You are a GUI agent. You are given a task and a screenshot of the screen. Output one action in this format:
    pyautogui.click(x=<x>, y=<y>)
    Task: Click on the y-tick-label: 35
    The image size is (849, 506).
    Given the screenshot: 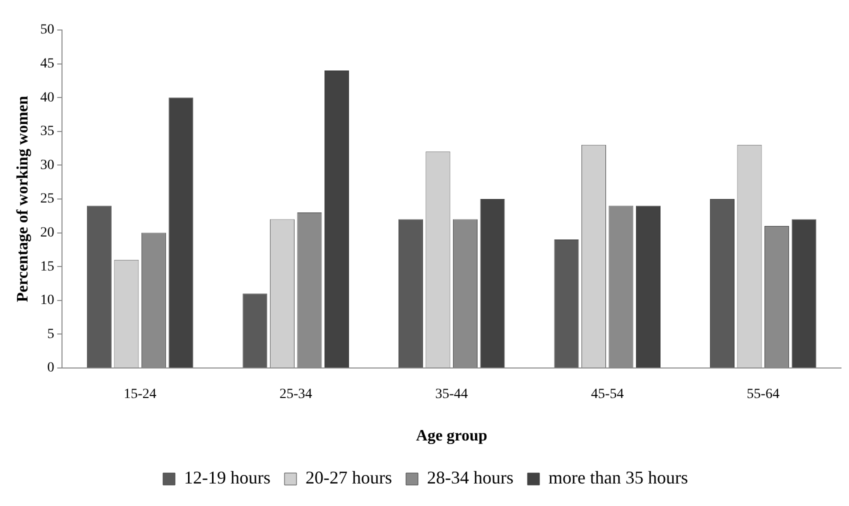 What is the action you would take?
    pyautogui.click(x=47, y=132)
    